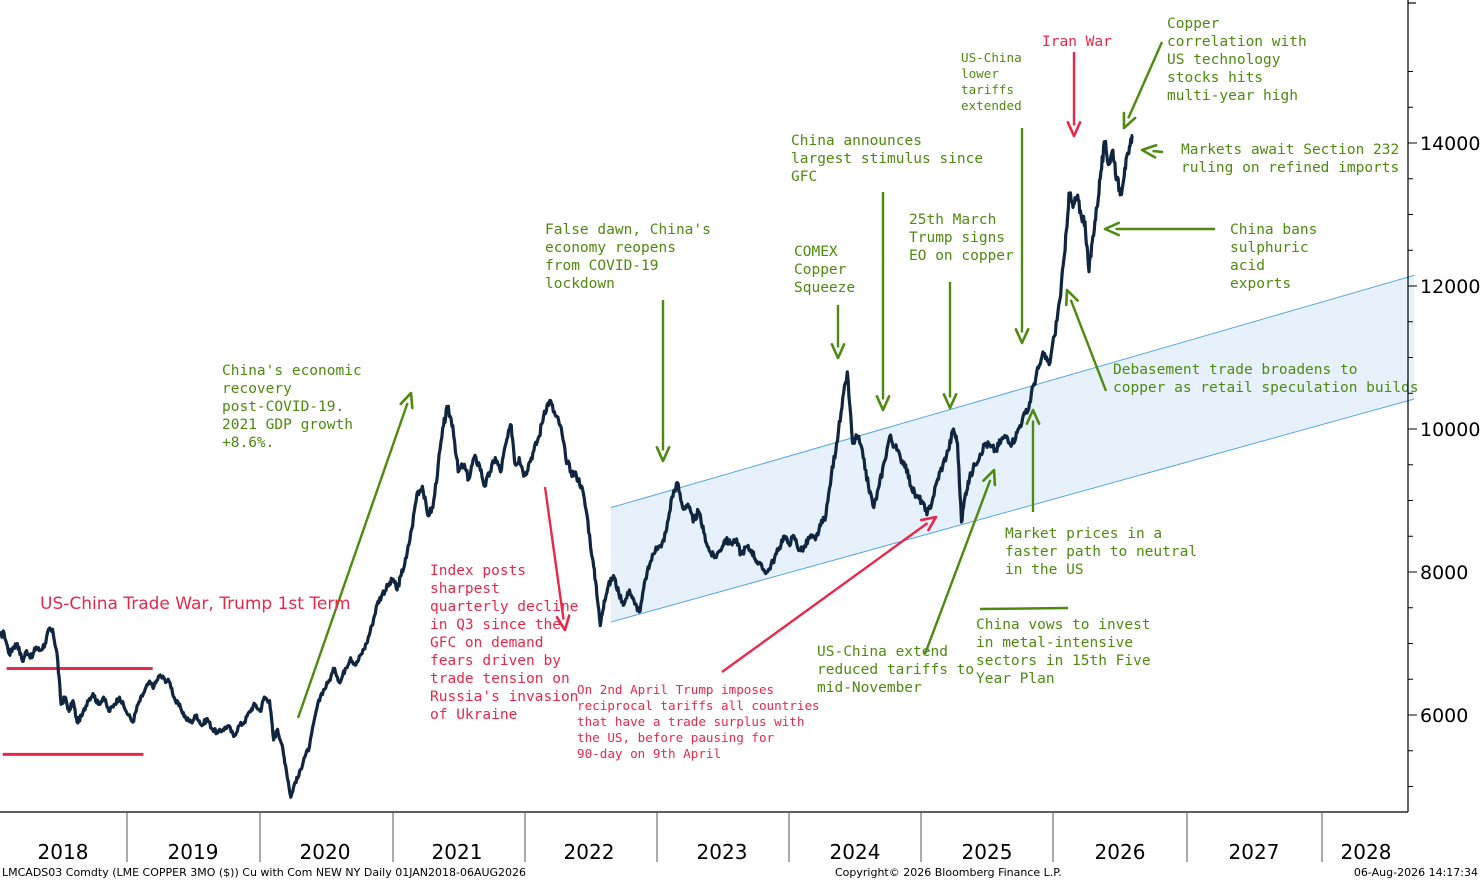  Describe the element at coordinates (1193, 24) in the screenshot. I see `annotation-11-line-1: Copper` at that location.